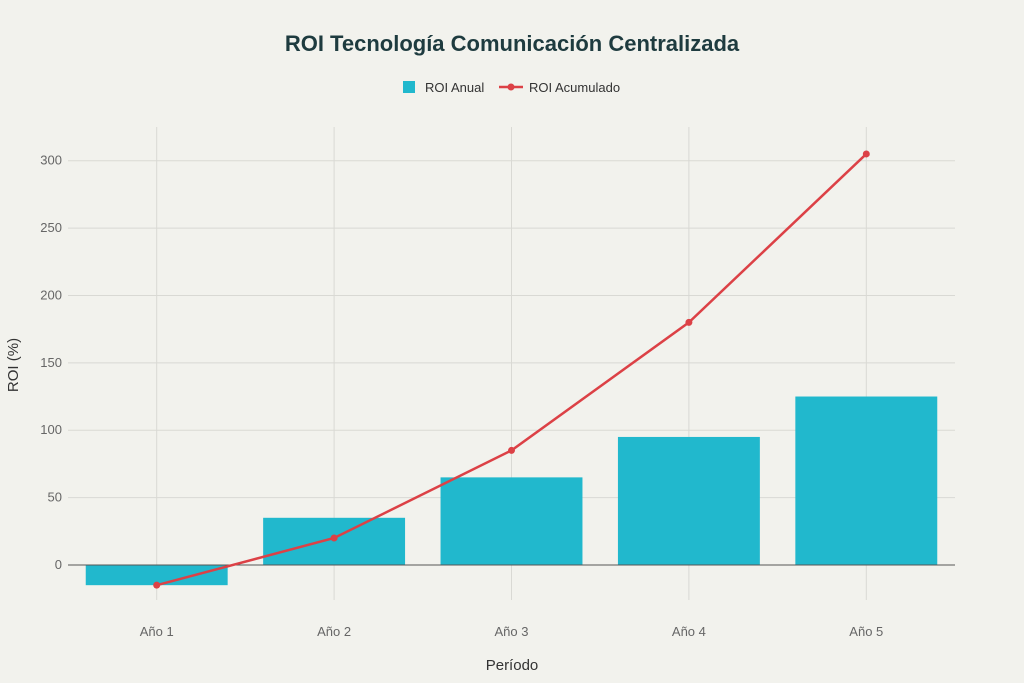 The height and width of the screenshot is (683, 1024). What do you see at coordinates (51, 160) in the screenshot?
I see `y-tick-label: 300` at bounding box center [51, 160].